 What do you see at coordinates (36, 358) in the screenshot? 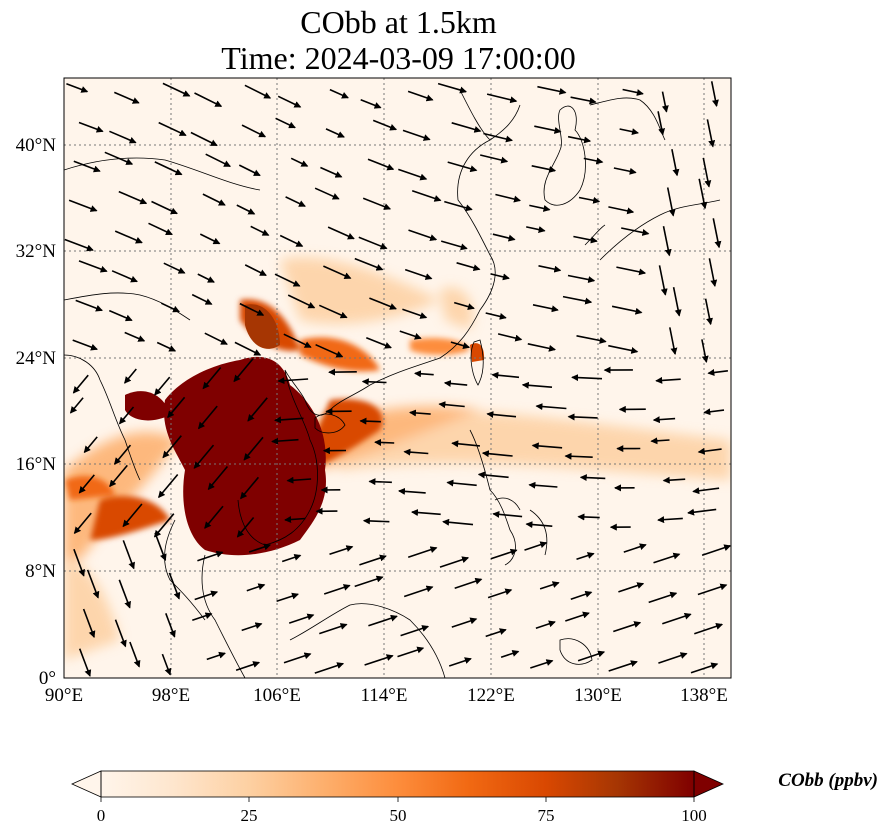
I see `lat-tick-label: 24°N` at bounding box center [36, 358].